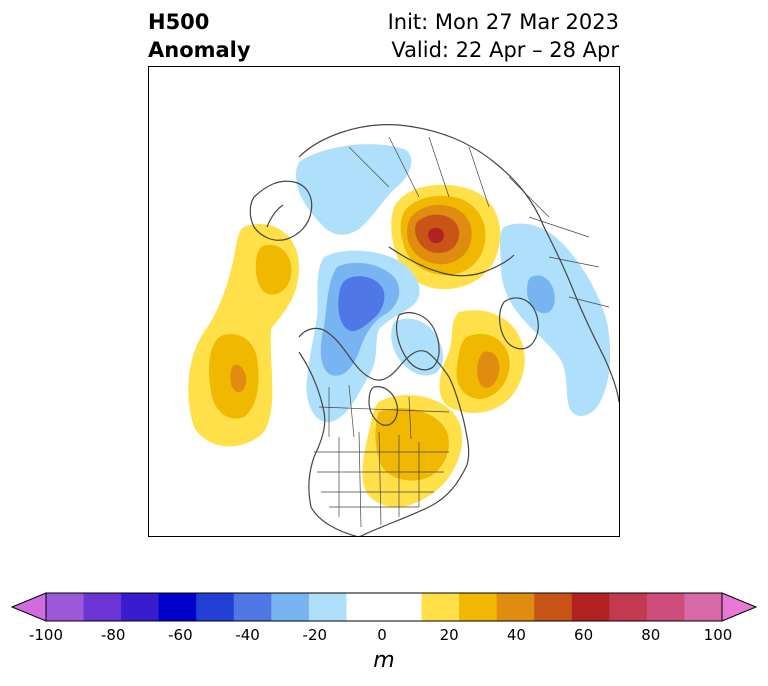  What do you see at coordinates (479, 222) in the screenshot?
I see `eurasia-borders` at bounding box center [479, 222].